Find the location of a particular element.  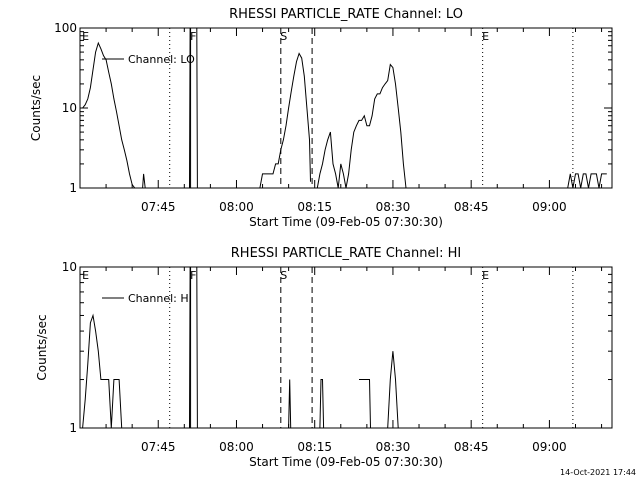

legend-label: Channel: HI is located at coordinates (160, 298).